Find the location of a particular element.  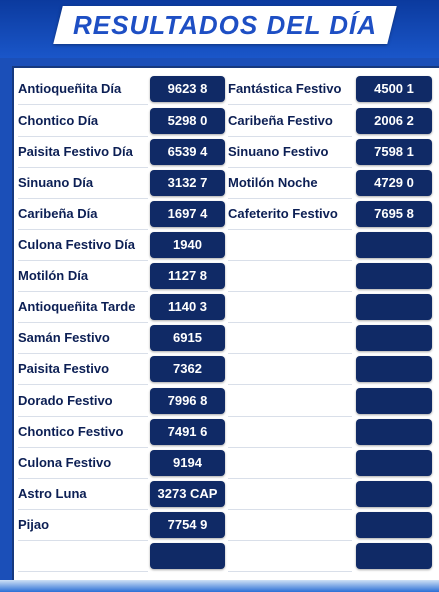

page-title: RESULTADOS DEL DÍA is located at coordinates (224, 24).